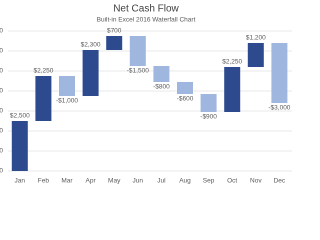 The image size is (320, 240). What do you see at coordinates (209, 181) in the screenshot?
I see `x-tick-label: Sep` at bounding box center [209, 181].